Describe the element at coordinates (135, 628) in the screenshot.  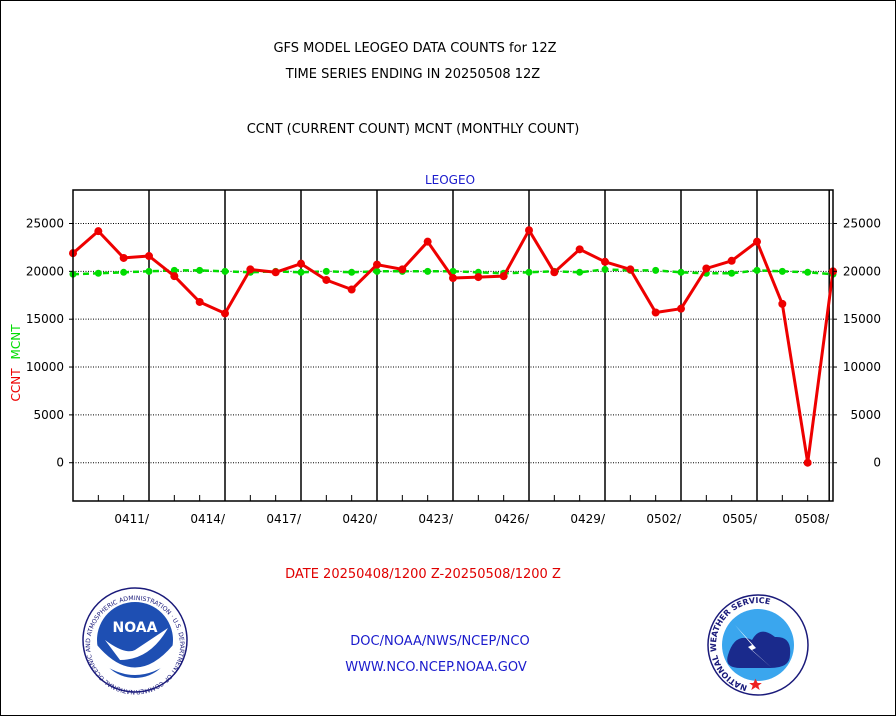
I see `noaa-logo-text: NOAA` at that location.